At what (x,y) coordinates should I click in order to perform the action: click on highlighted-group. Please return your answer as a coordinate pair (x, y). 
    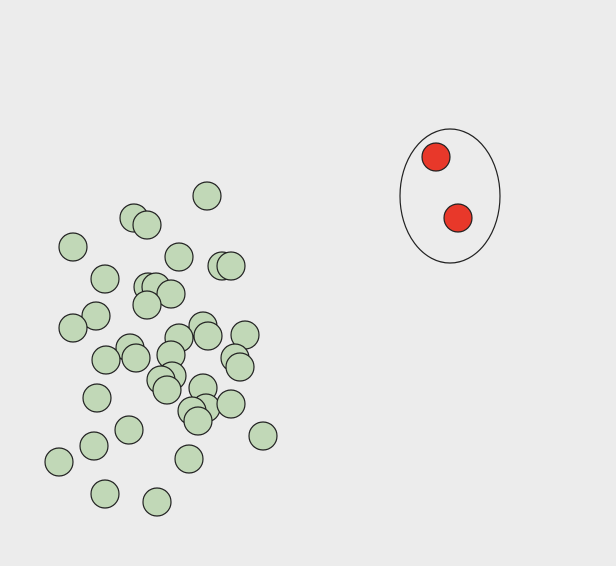
    Looking at the image, I should click on (450, 196).